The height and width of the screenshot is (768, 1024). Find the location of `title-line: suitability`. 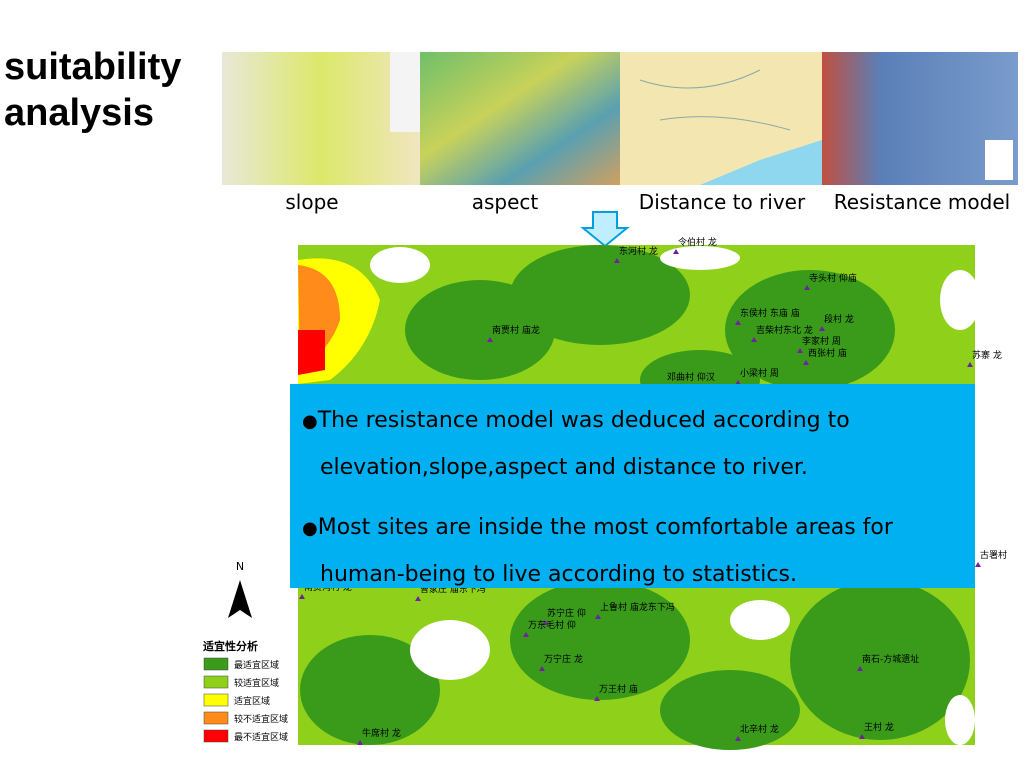

title-line: suitability is located at coordinates (93, 67).